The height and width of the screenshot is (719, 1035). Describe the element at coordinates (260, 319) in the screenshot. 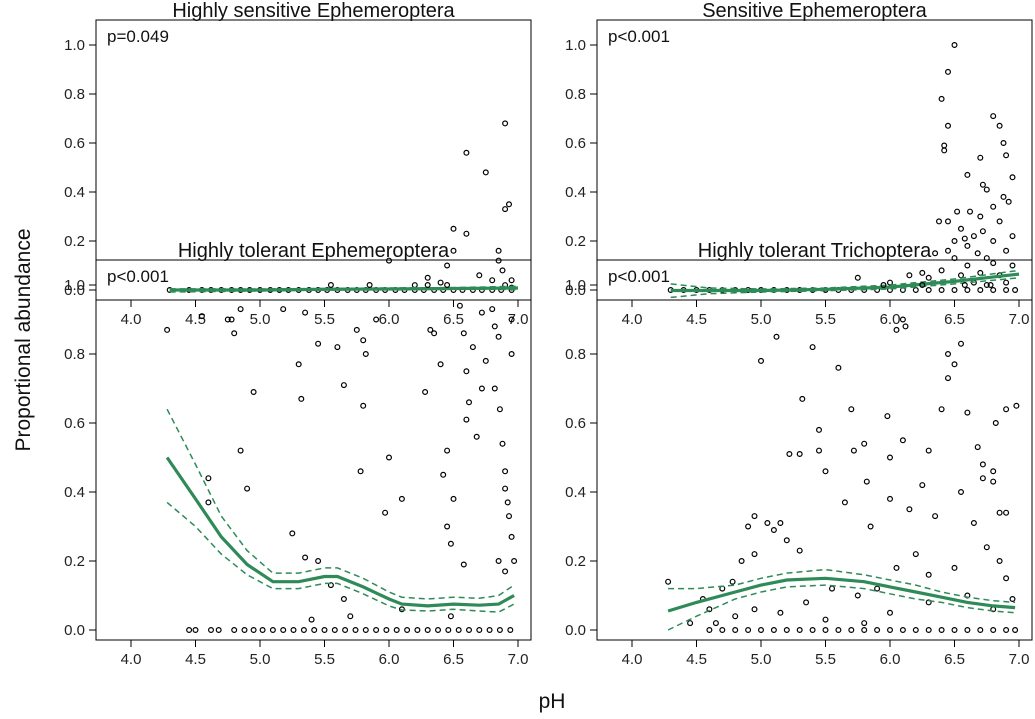

I see `x-tick-label: 5.0` at that location.